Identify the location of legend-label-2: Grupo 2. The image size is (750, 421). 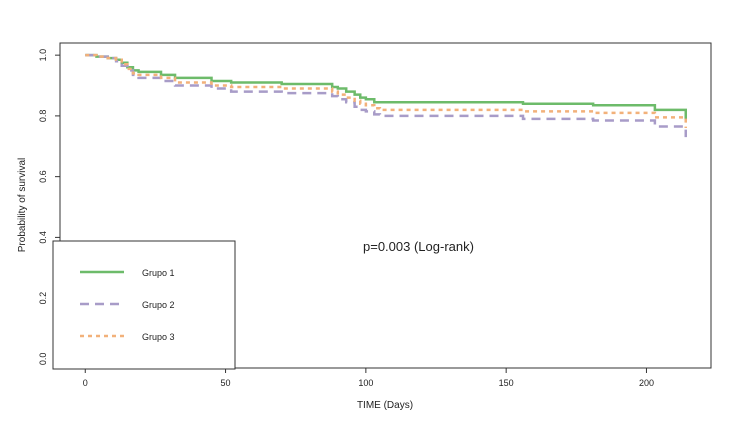
(158, 305).